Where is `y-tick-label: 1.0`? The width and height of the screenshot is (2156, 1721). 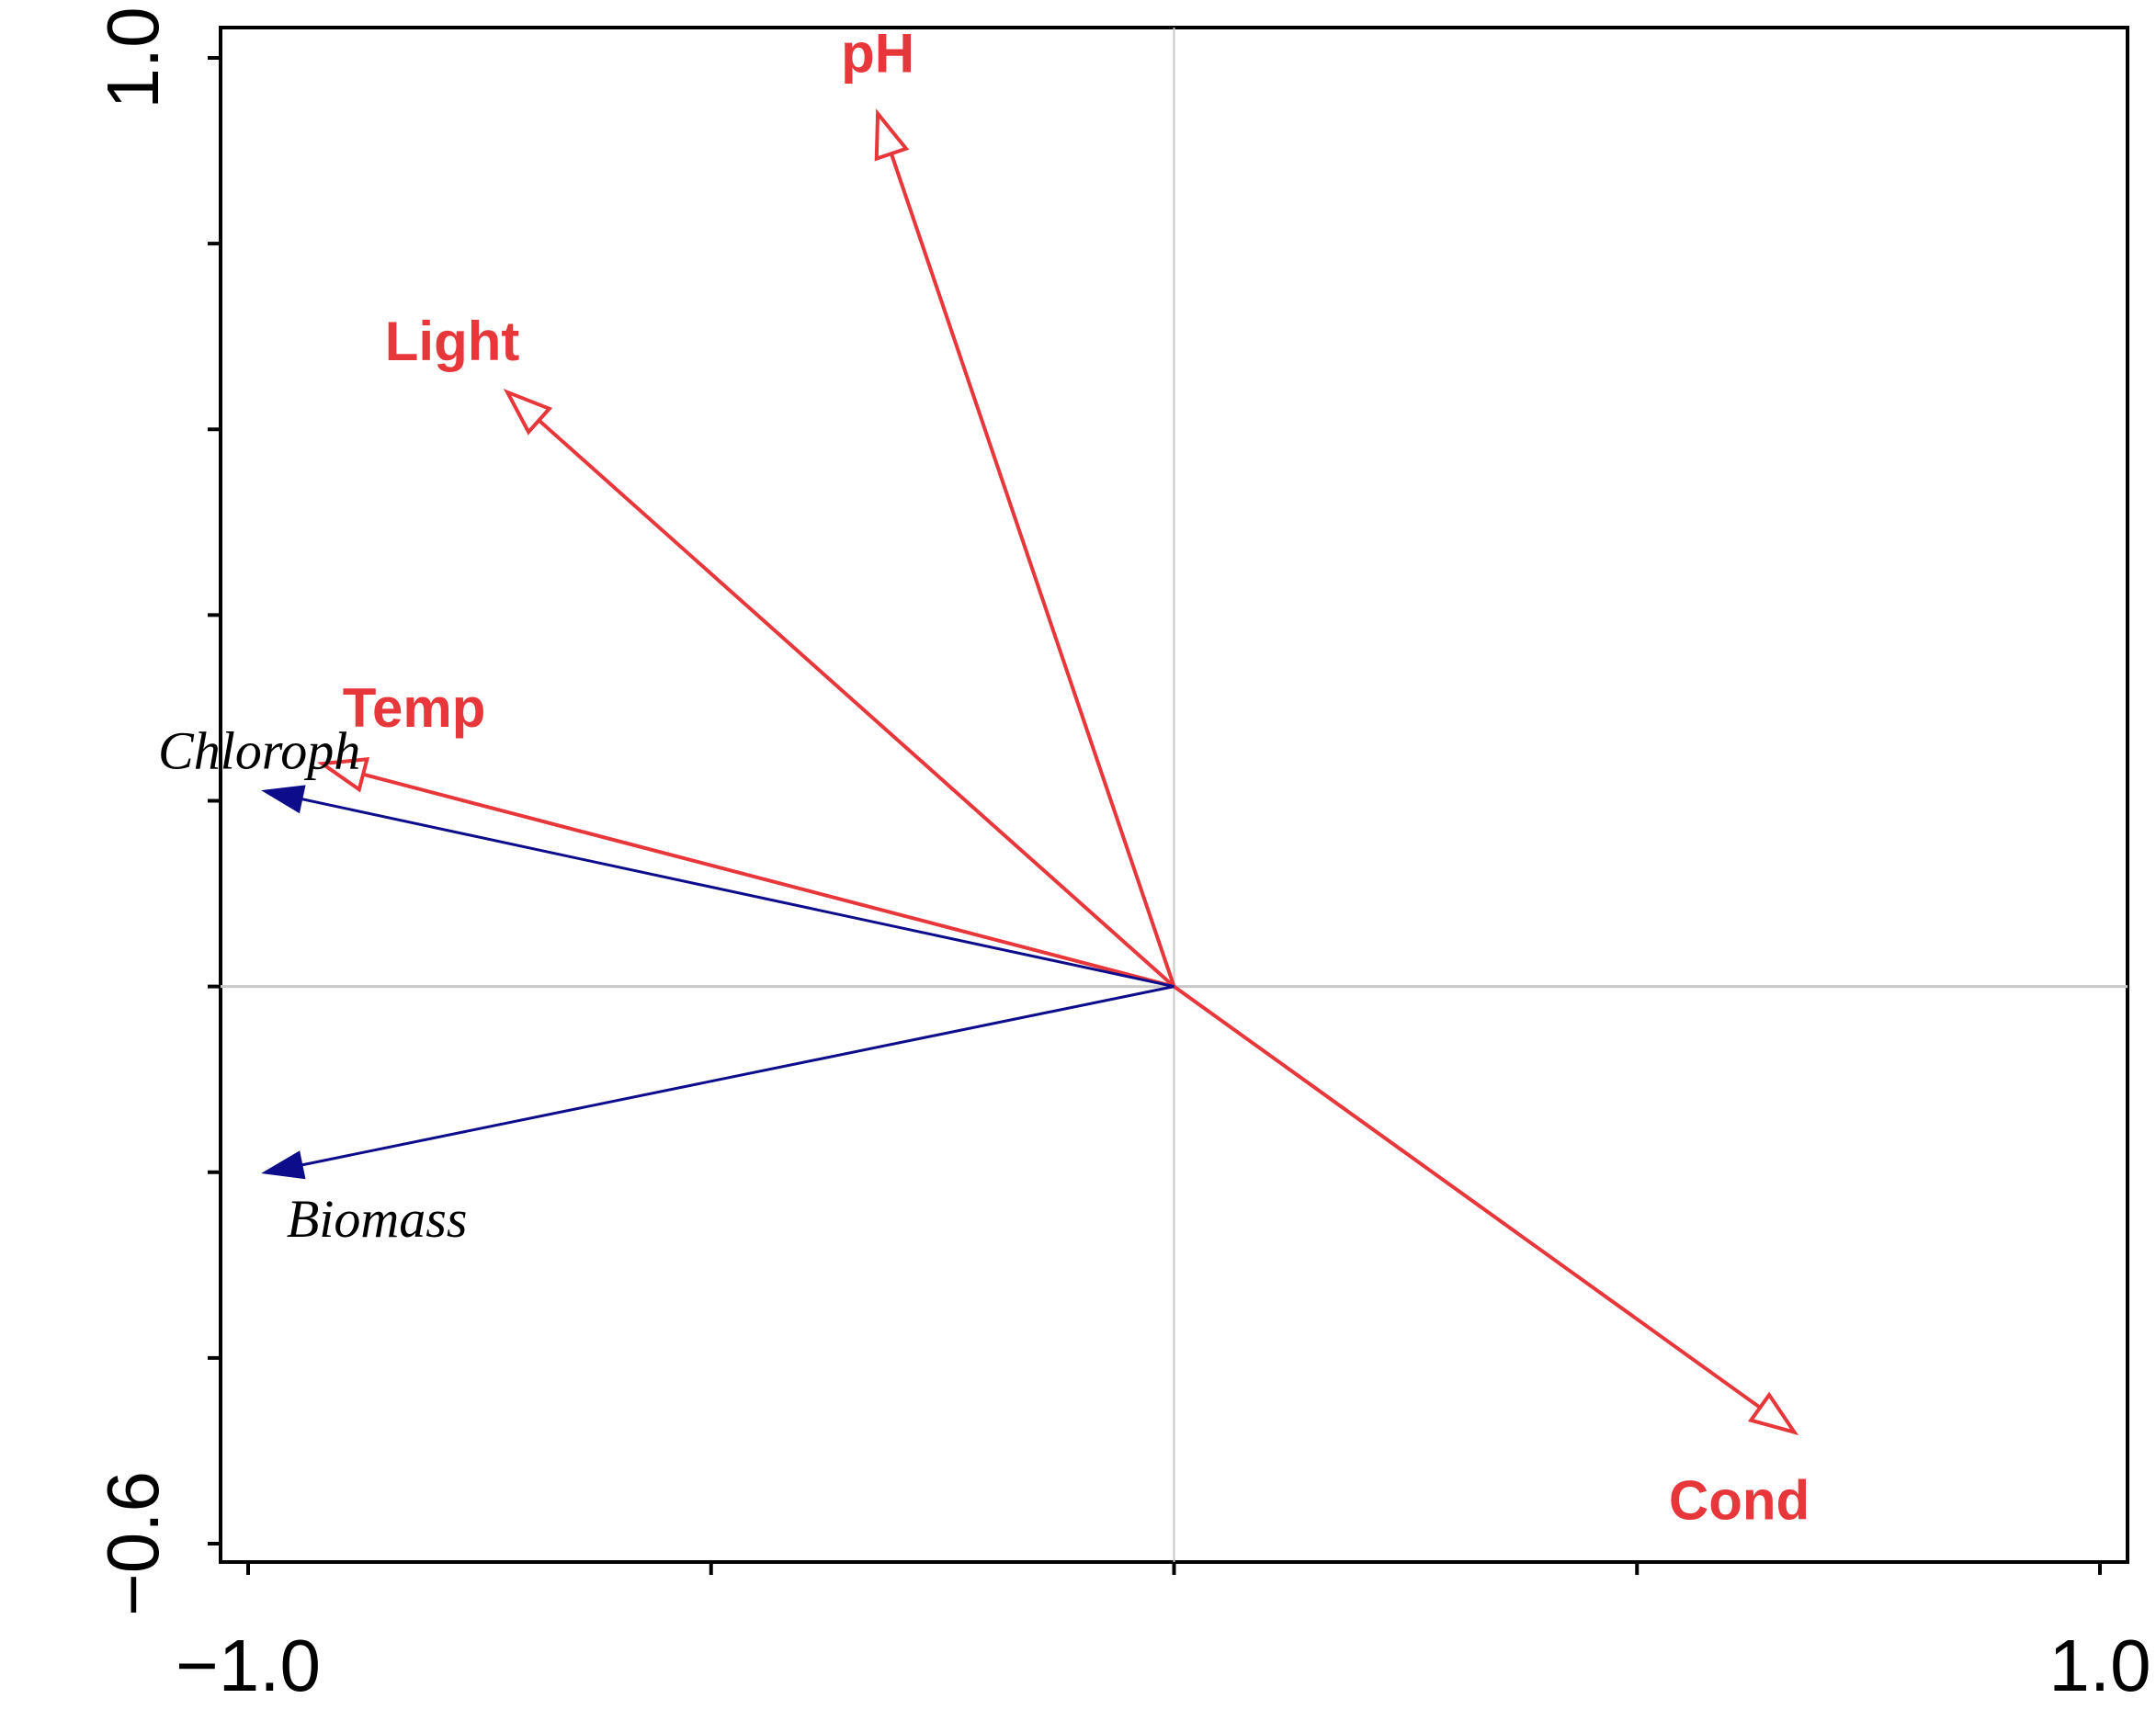 y-tick-label: 1.0 is located at coordinates (133, 57).